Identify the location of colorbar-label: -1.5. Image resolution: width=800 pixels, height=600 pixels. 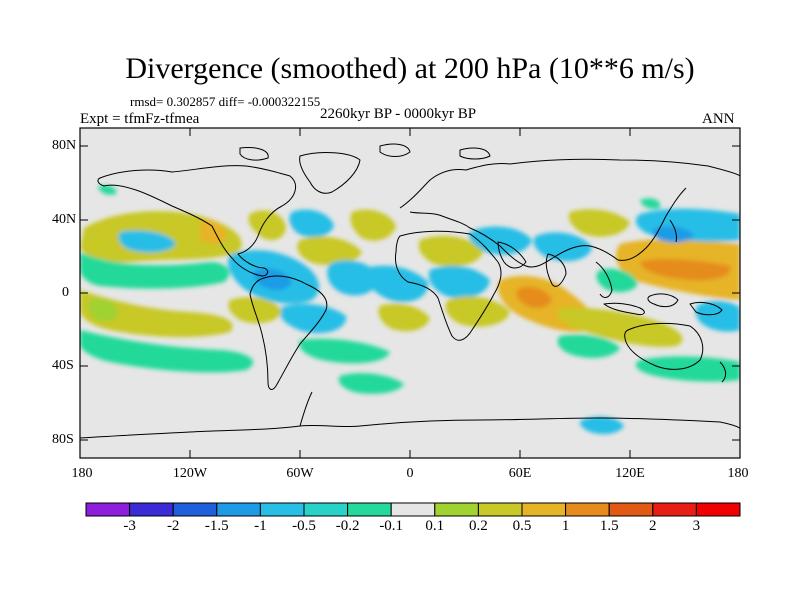
(216, 526).